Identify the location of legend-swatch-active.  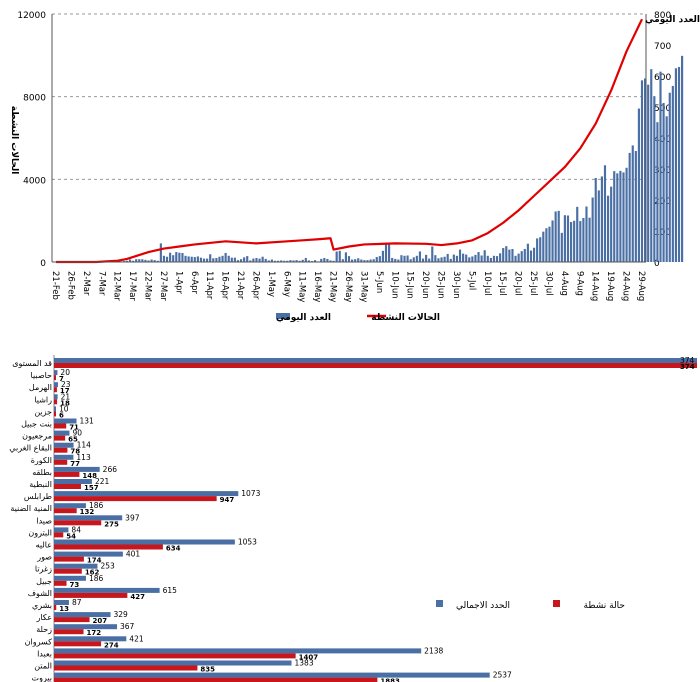
(556, 603).